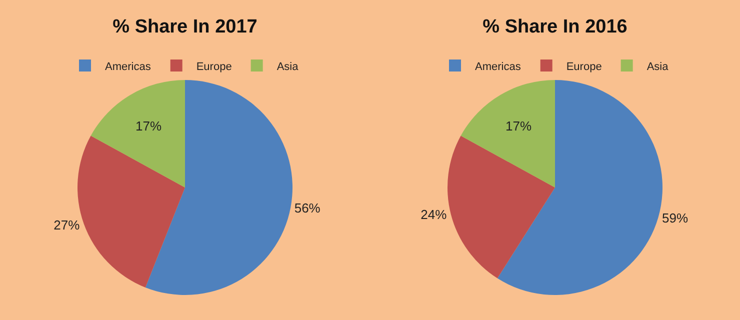  What do you see at coordinates (307, 208) in the screenshot?
I see `data-label: 56%` at bounding box center [307, 208].